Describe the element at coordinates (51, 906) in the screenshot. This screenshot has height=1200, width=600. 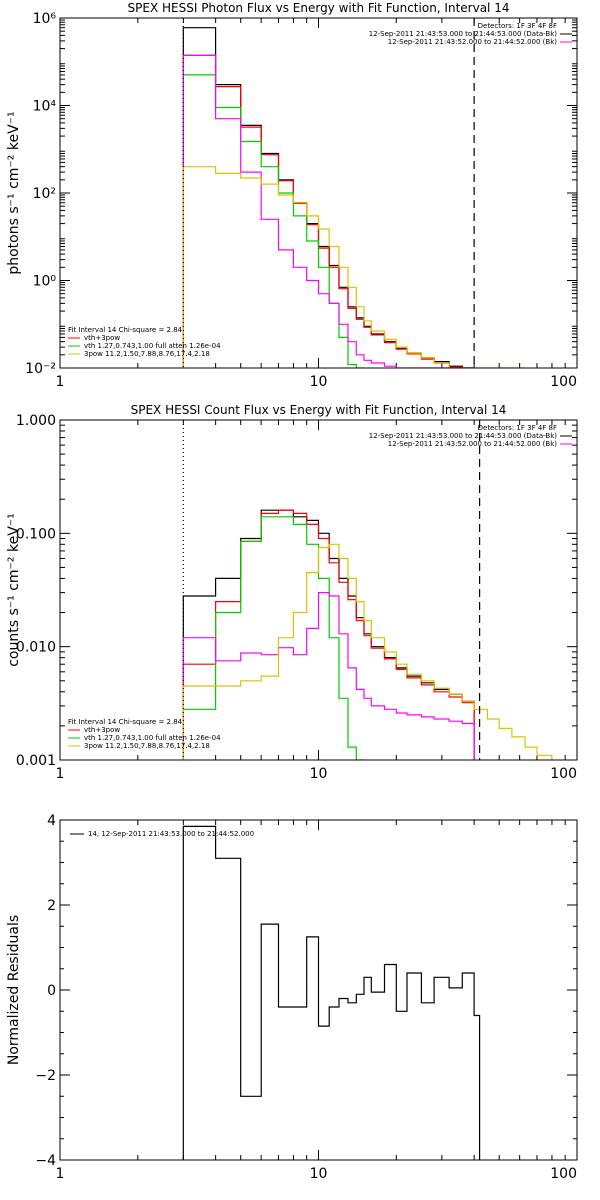
I see `y-tick-label: 2` at that location.